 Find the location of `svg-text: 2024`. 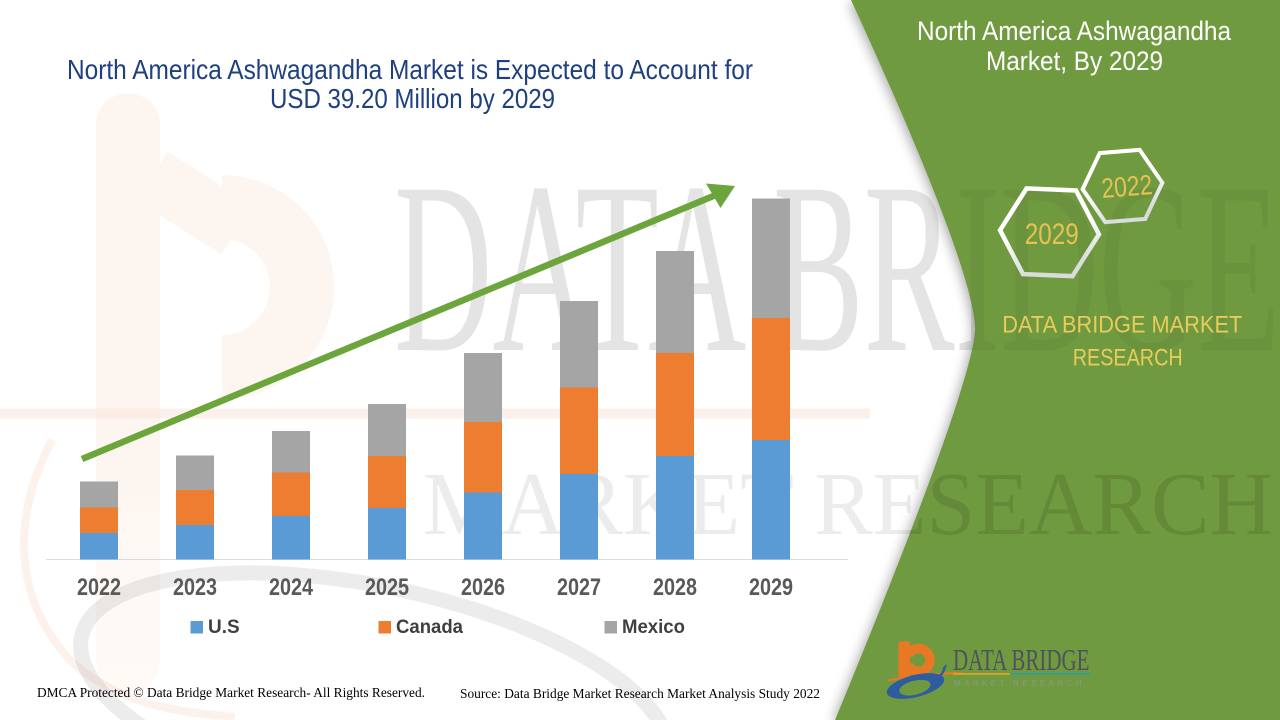

svg-text: 2024 is located at coordinates (291, 587).